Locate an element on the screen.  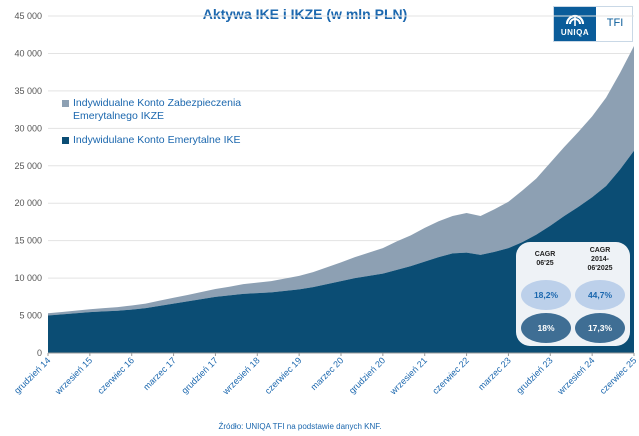
cagr-header-2014-2025: CAGR 2014- 06'2025 is located at coordinates (600, 259).